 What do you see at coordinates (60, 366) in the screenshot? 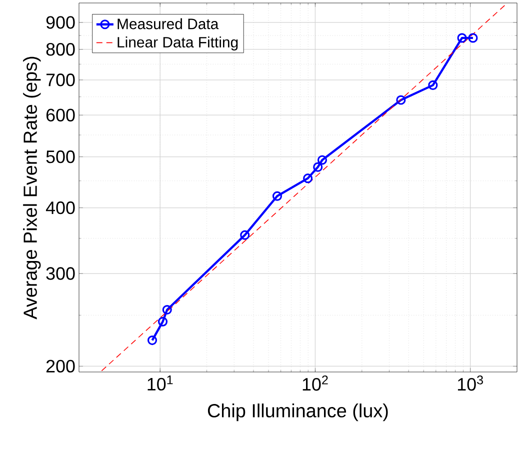
I see `y-tick-label: 200` at bounding box center [60, 366].